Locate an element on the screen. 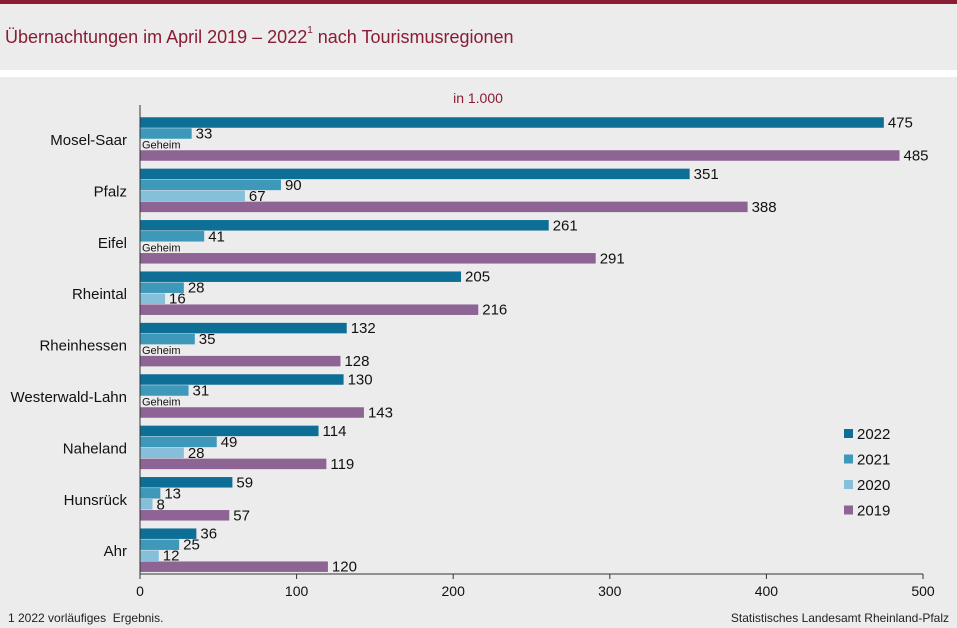 The width and height of the screenshot is (957, 628). legend-swatch-2019 is located at coordinates (848, 510).